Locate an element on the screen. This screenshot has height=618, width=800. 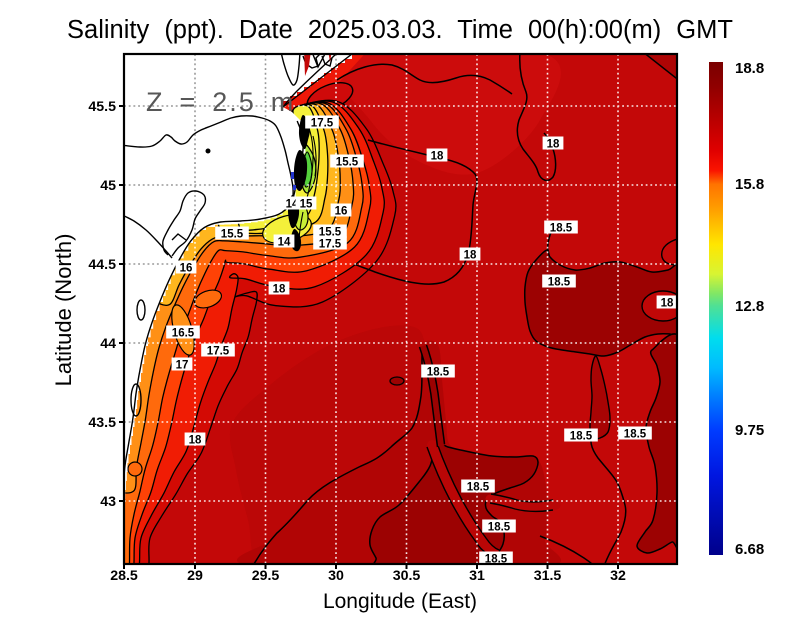
svg-text: Longitude (East) is located at coordinates (400, 601).